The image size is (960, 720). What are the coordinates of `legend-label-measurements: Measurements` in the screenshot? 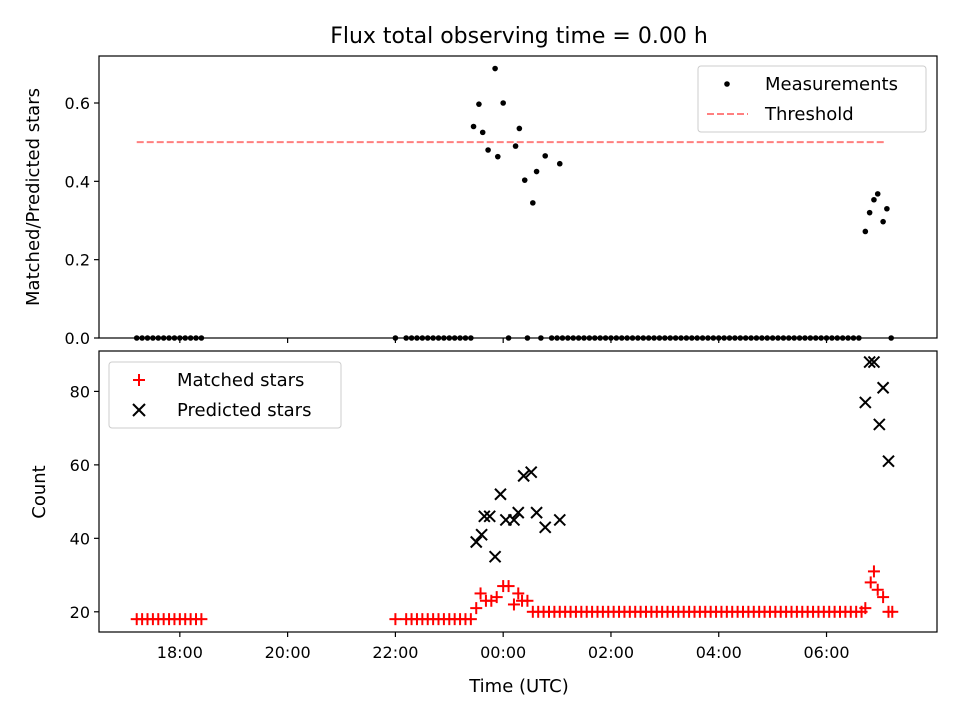 It's located at (831, 84).